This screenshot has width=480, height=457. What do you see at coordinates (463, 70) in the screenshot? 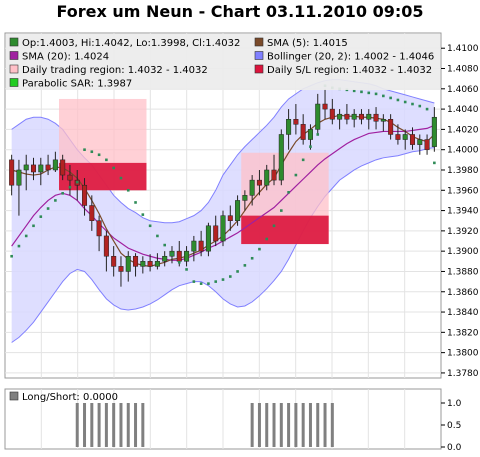
I see `y-tick-label: 1.4080` at bounding box center [463, 70].